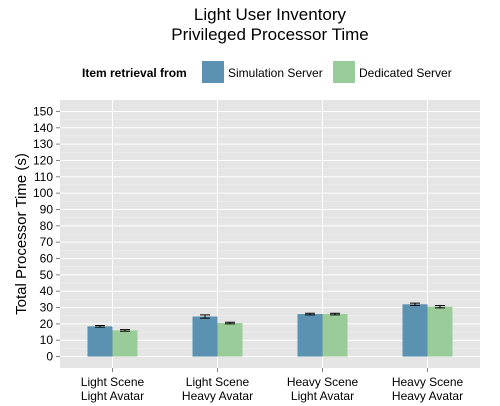  Describe the element at coordinates (47, 340) in the screenshot. I see `y-tick-label: 10` at that location.